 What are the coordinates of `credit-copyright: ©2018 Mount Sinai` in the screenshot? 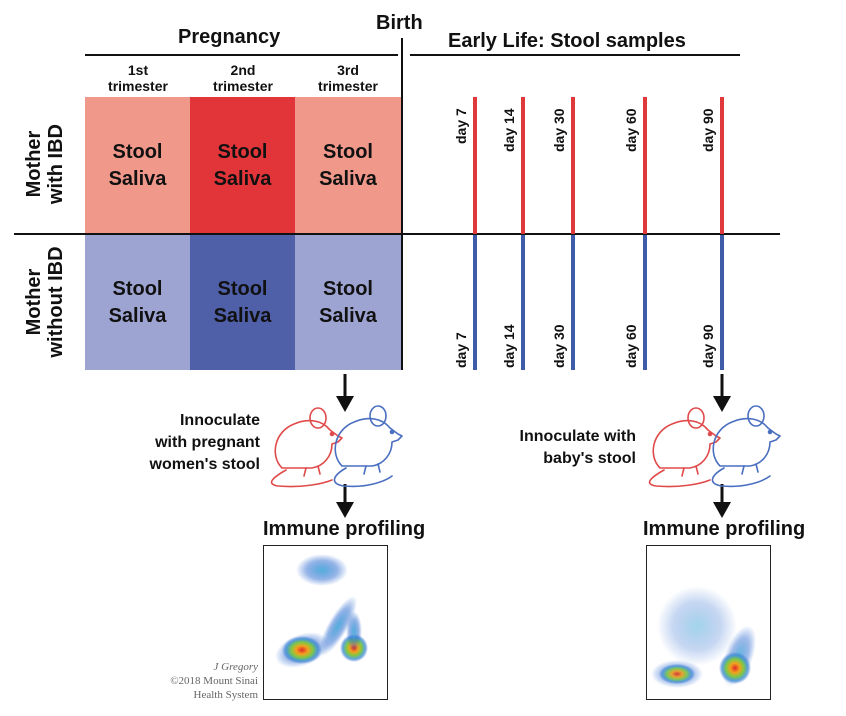 It's located at (214, 681).